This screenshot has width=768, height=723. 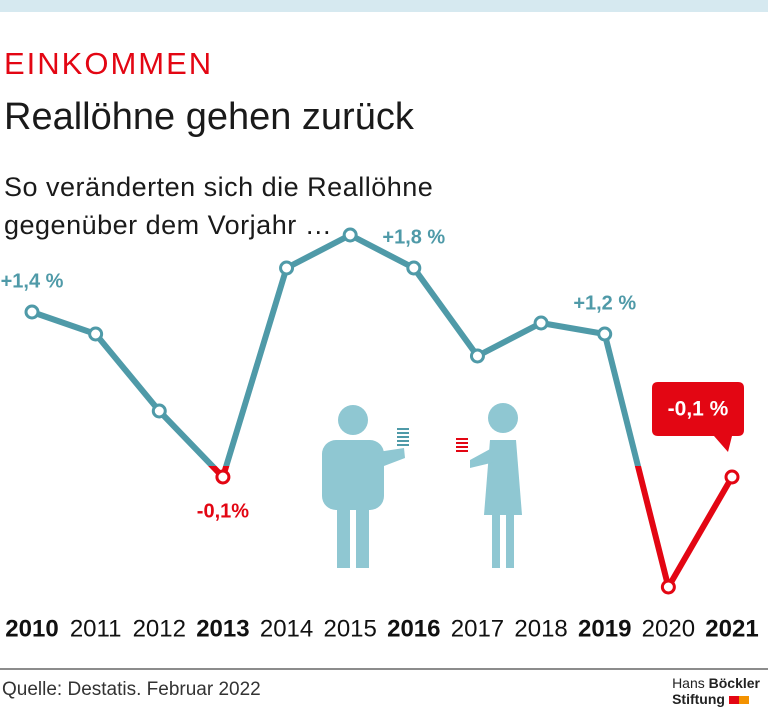 I want to click on value-label: -0,1%, so click(x=223, y=511).